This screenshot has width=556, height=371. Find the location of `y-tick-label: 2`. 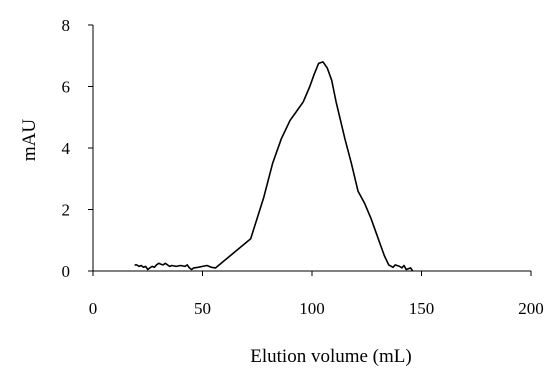

y-tick-label: 2 is located at coordinates (66, 210).